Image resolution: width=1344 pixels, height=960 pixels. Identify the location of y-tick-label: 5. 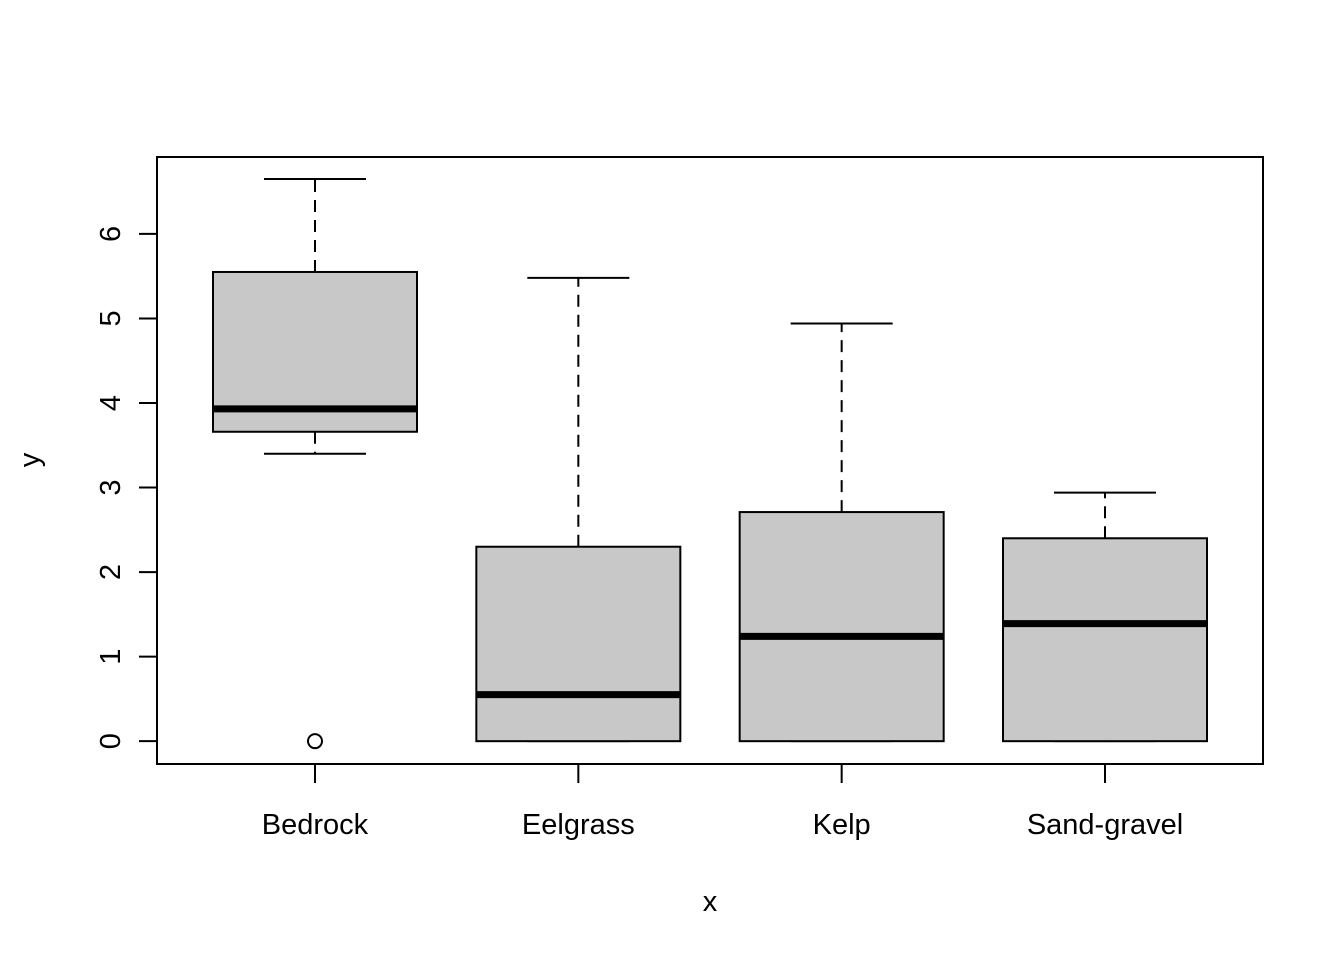
(111, 318).